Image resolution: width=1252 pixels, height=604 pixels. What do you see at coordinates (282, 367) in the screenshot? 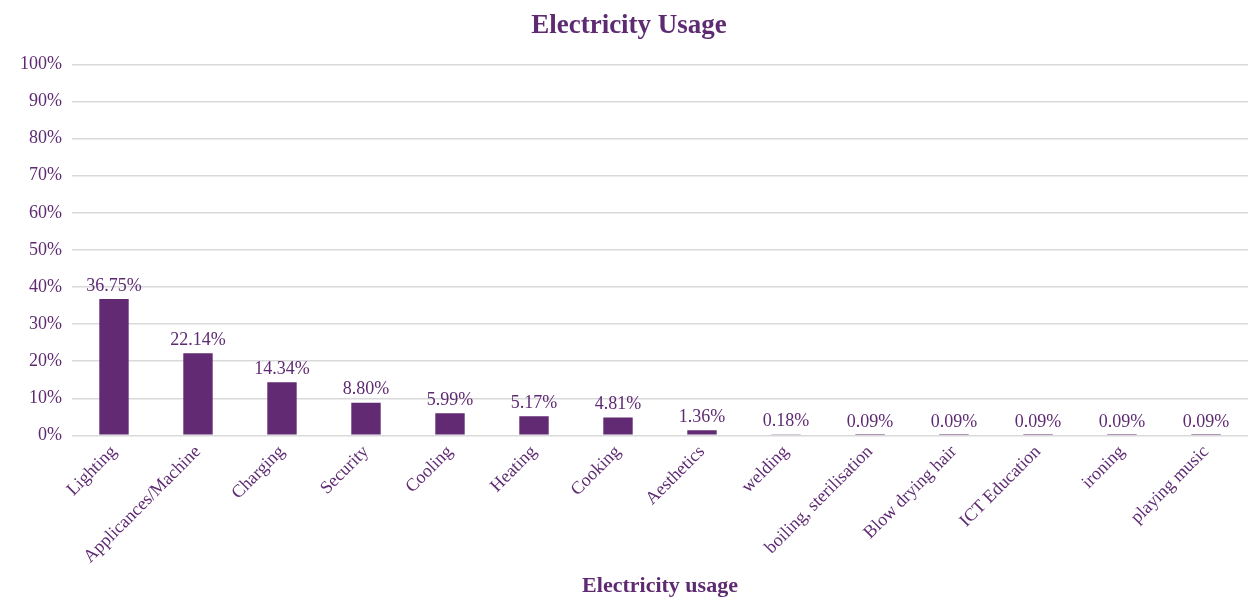
I see `data-label: 14.34%` at bounding box center [282, 367].